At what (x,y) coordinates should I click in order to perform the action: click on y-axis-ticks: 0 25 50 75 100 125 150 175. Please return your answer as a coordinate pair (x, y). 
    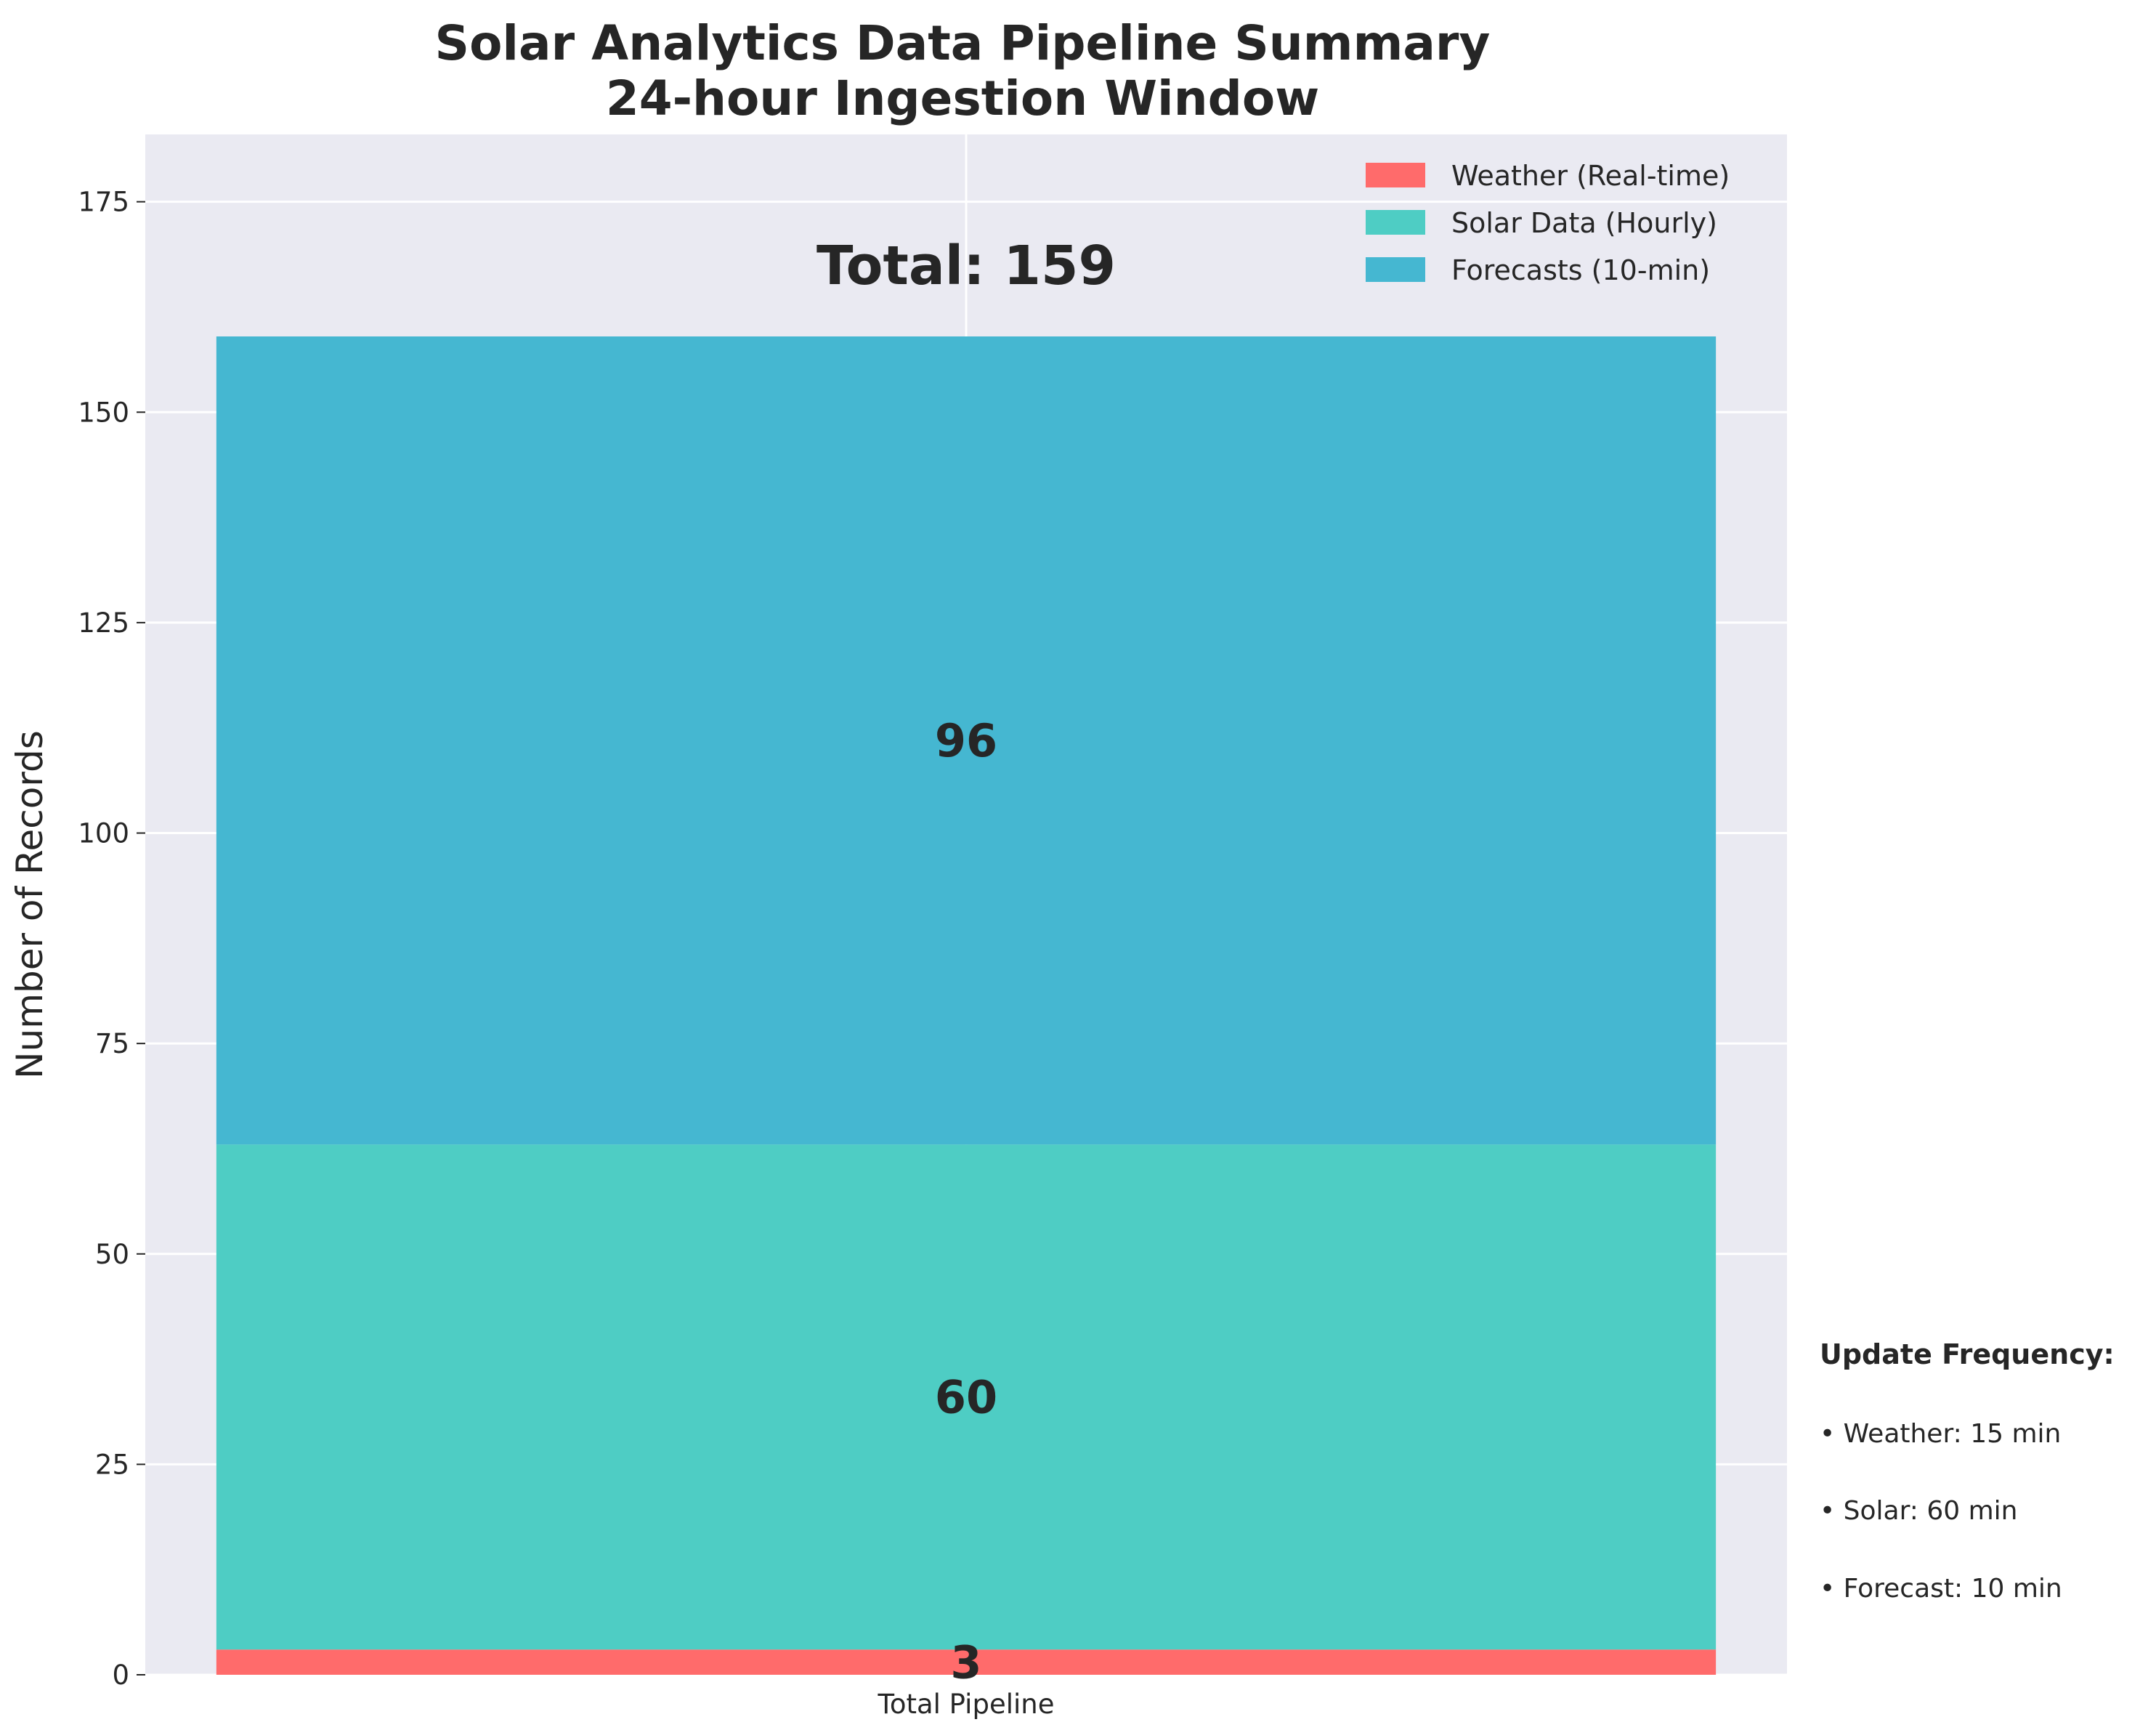
    Looking at the image, I should click on (111, 939).